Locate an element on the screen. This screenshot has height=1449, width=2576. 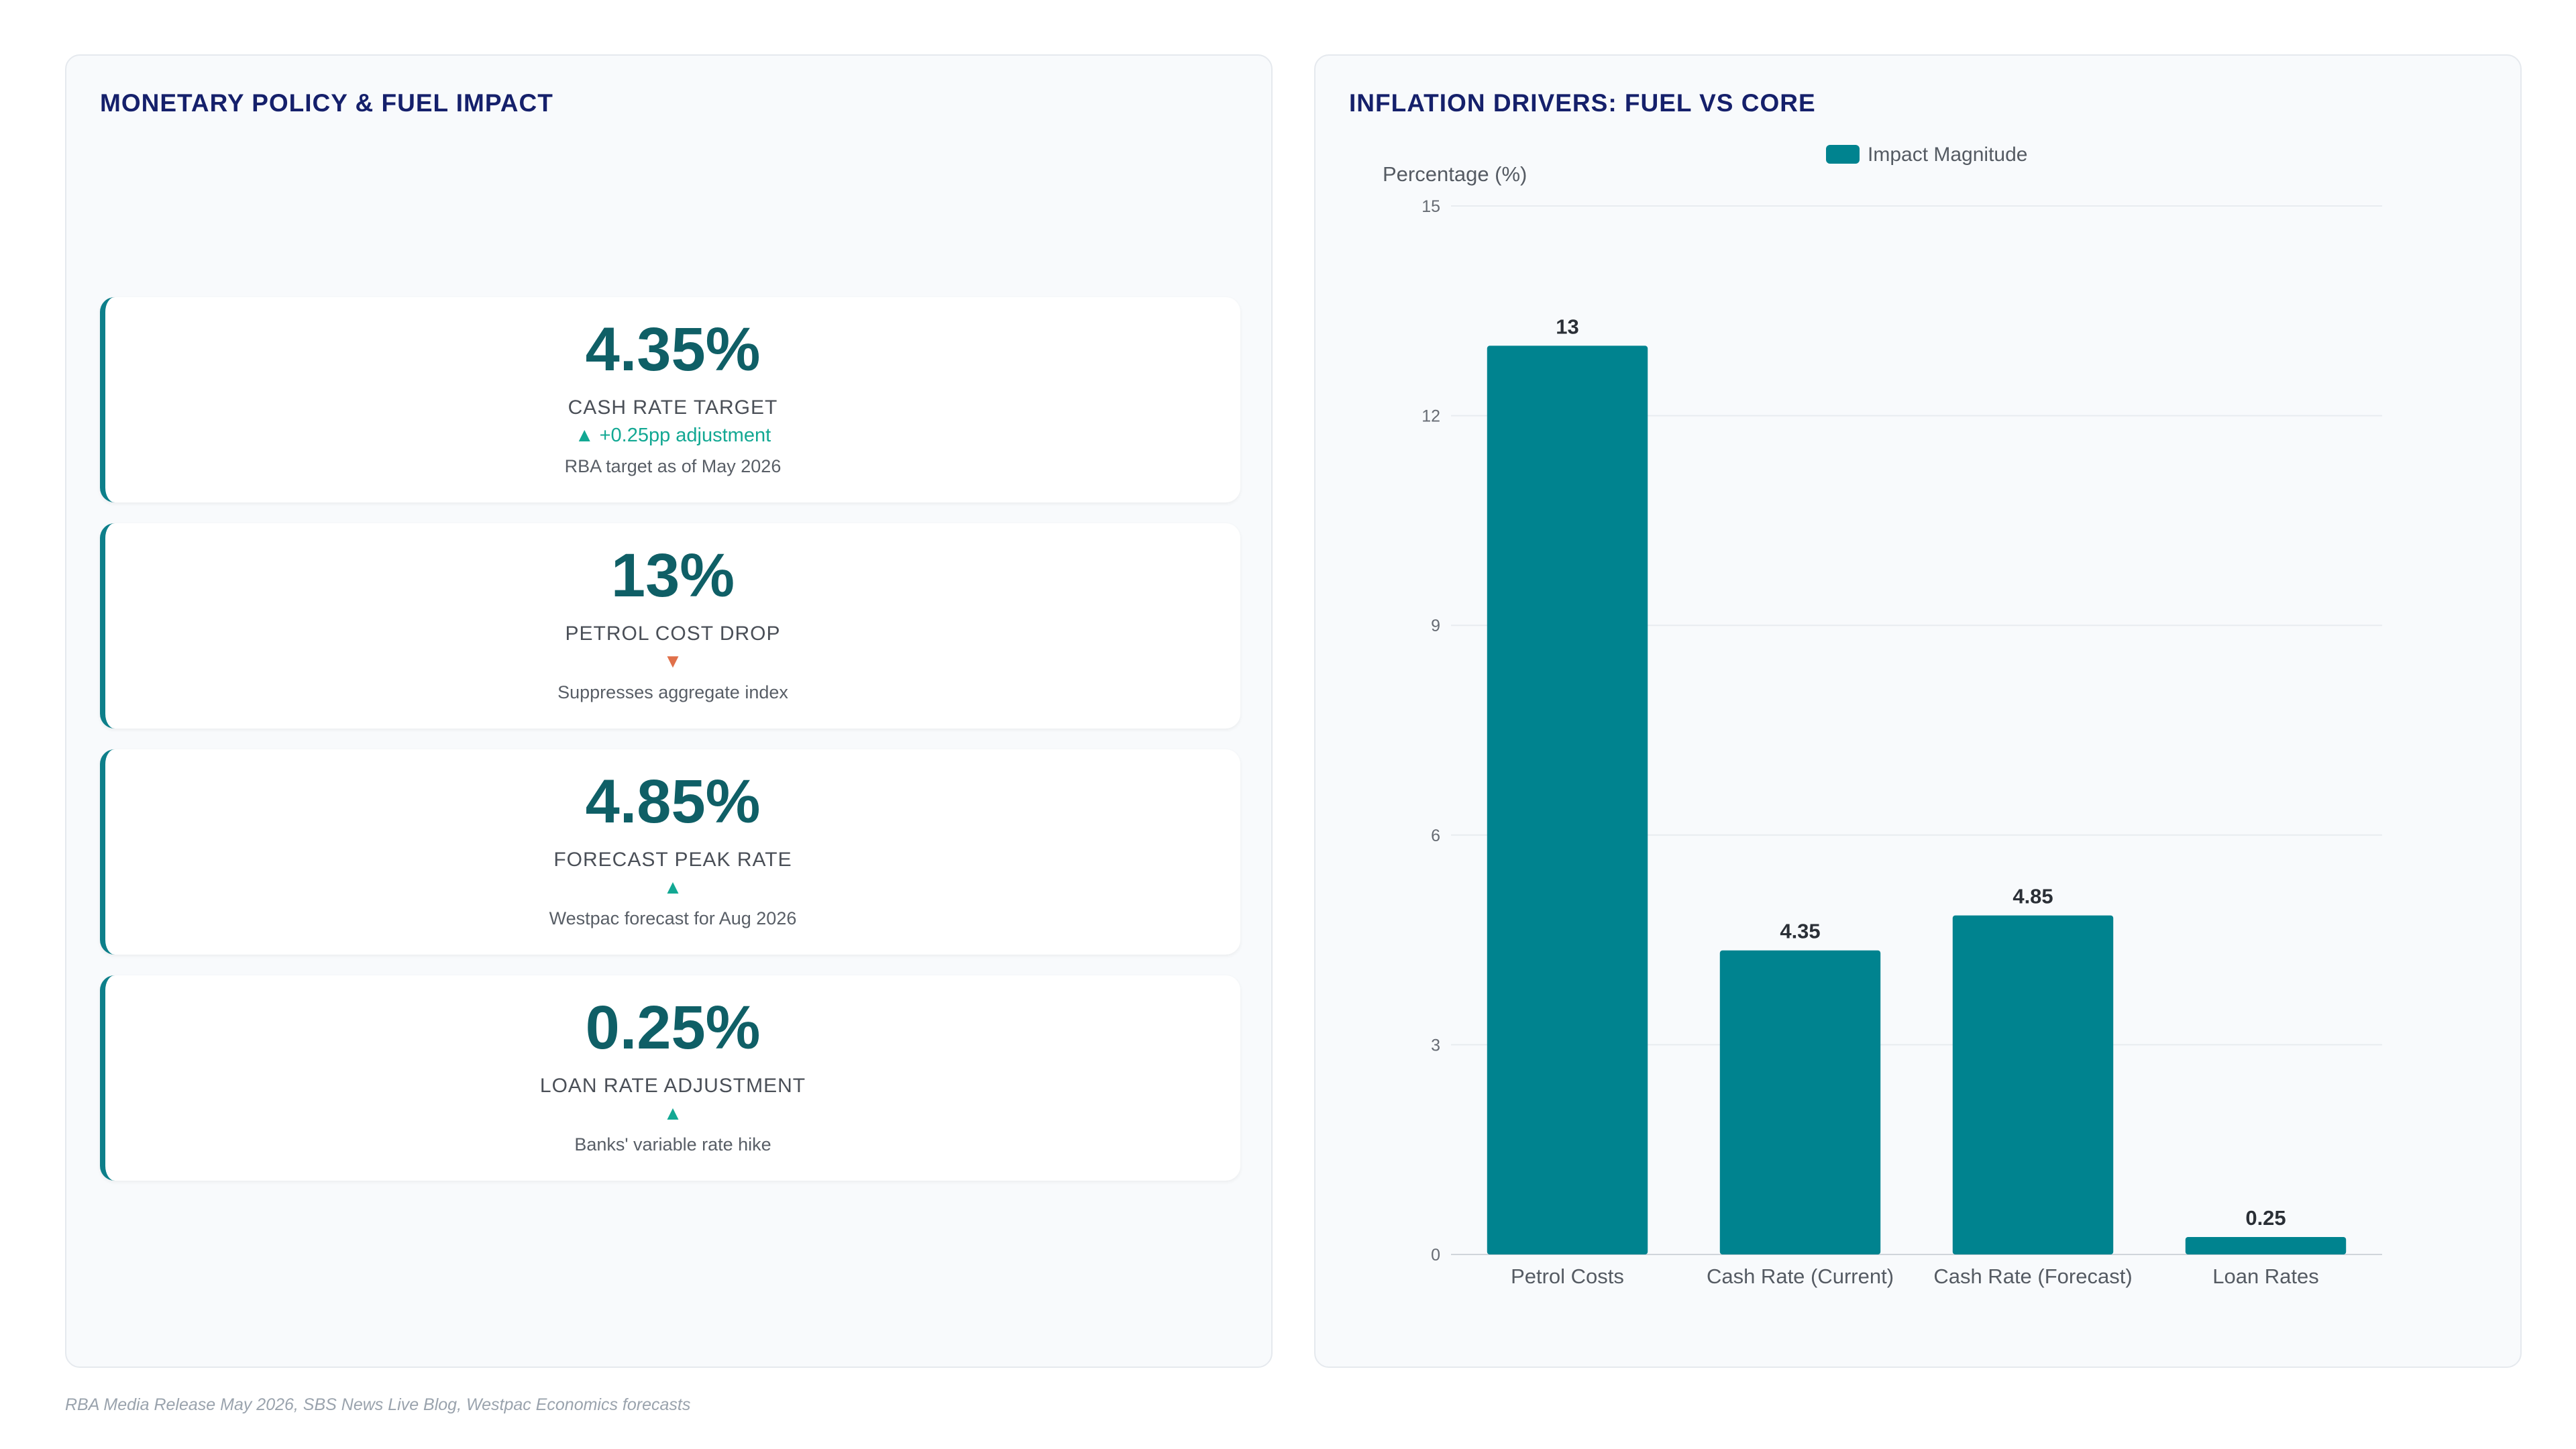
y-tick-label: 12 is located at coordinates (1430, 416).